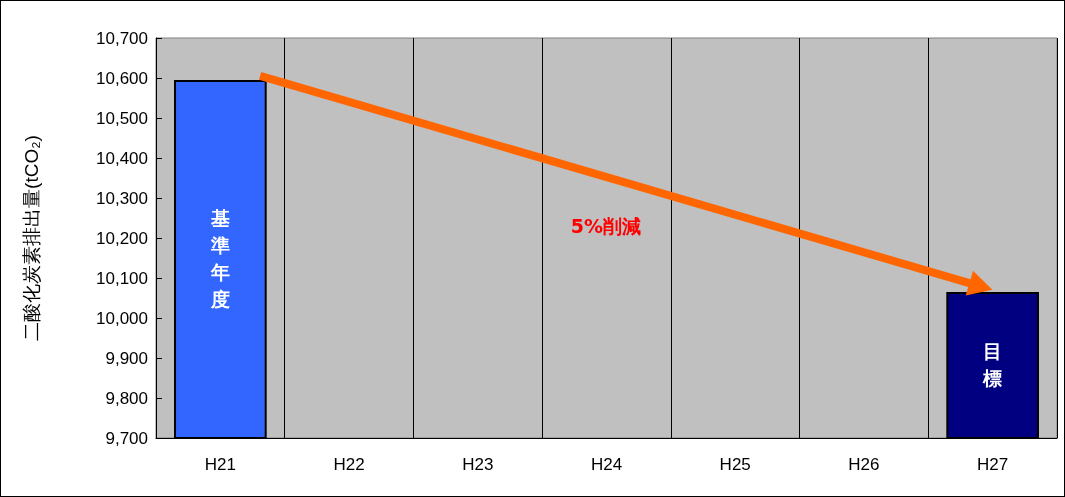  I want to click on annotation: 5%削減, so click(606, 226).